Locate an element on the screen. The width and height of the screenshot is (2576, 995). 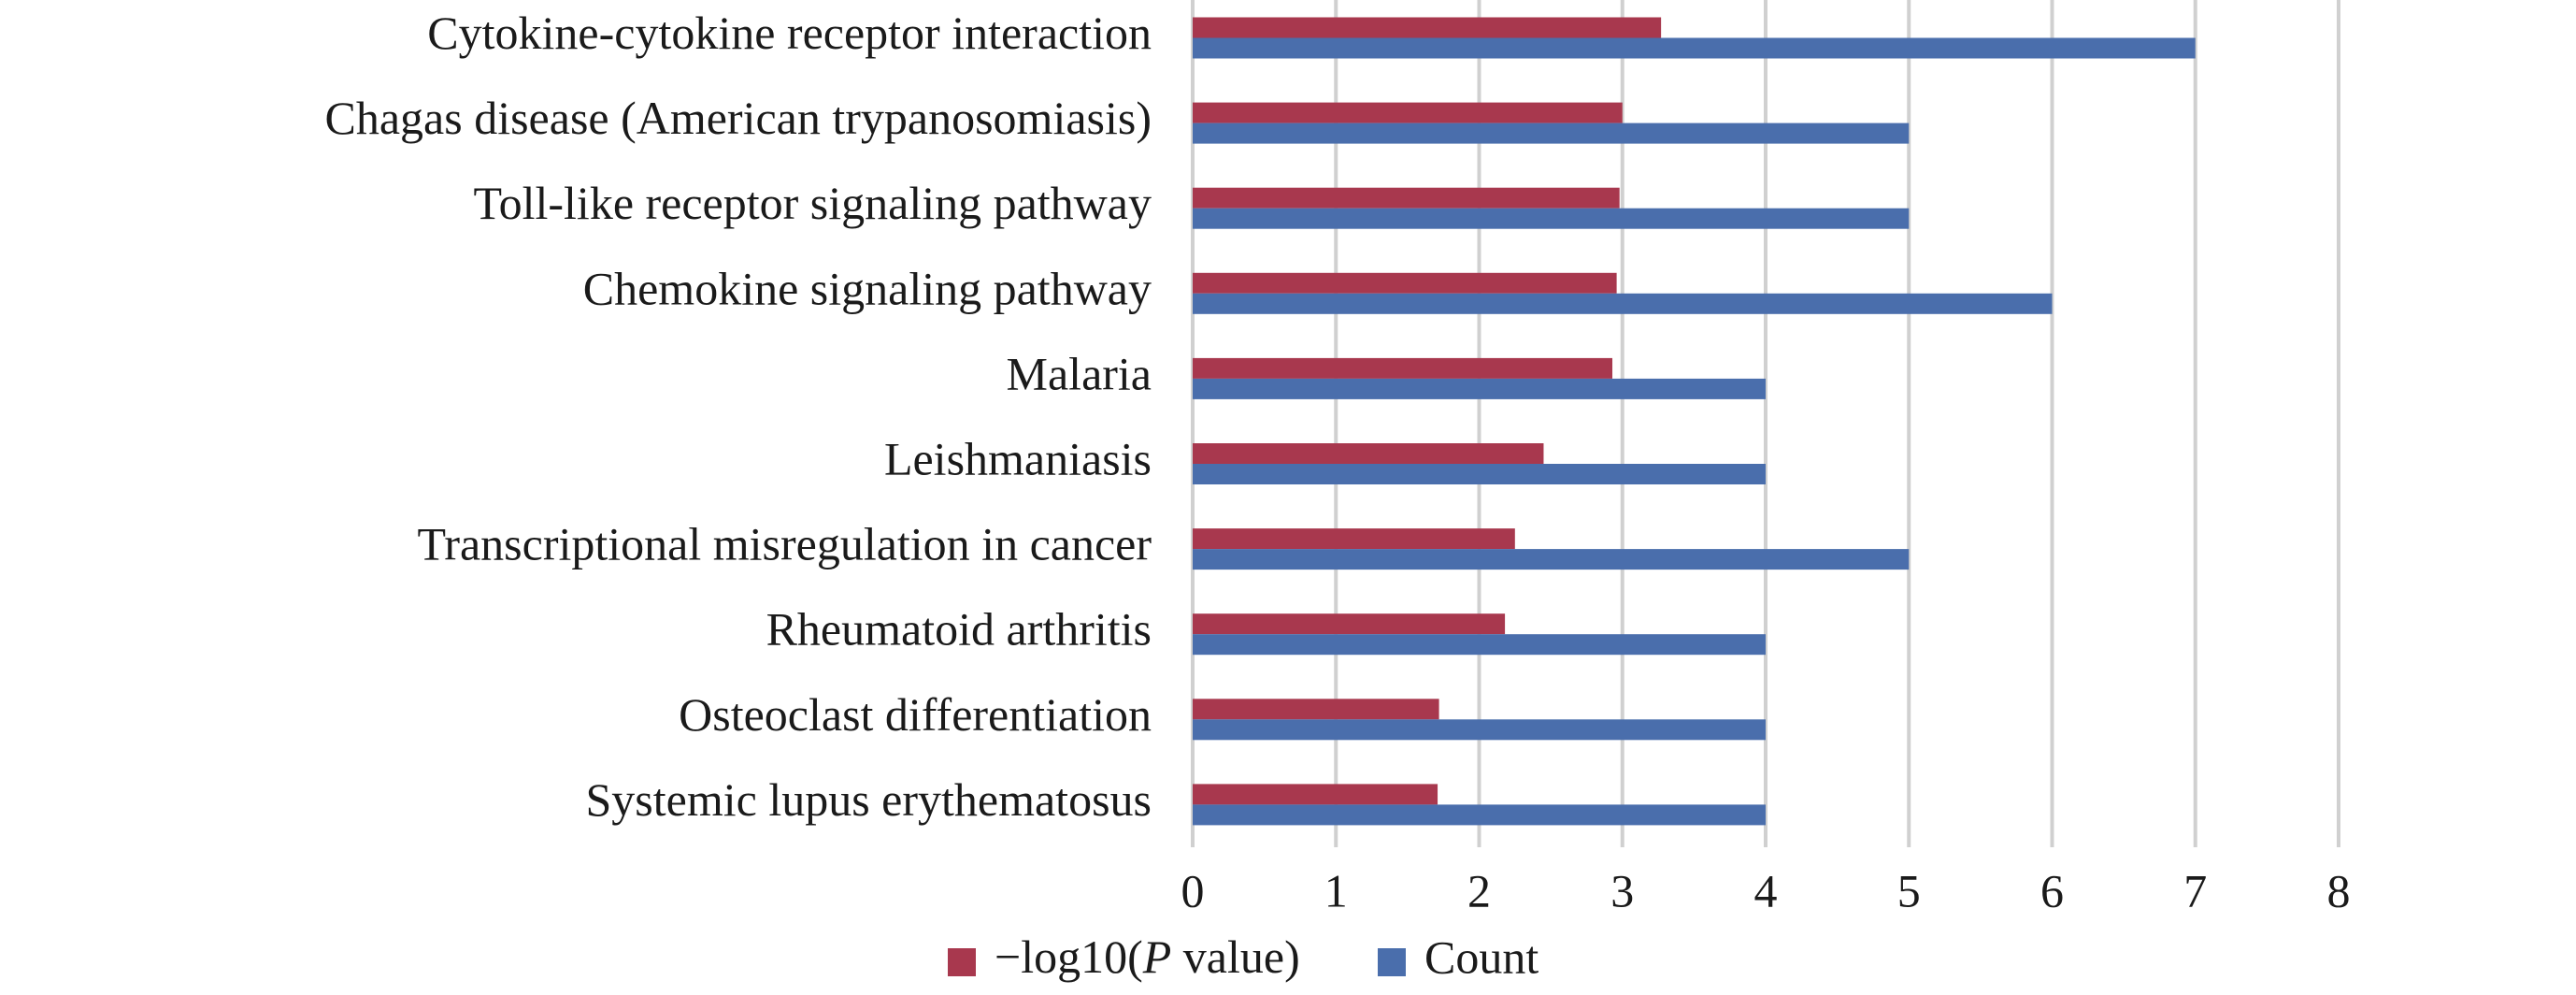
x-tick-5: 5 is located at coordinates (1909, 890).